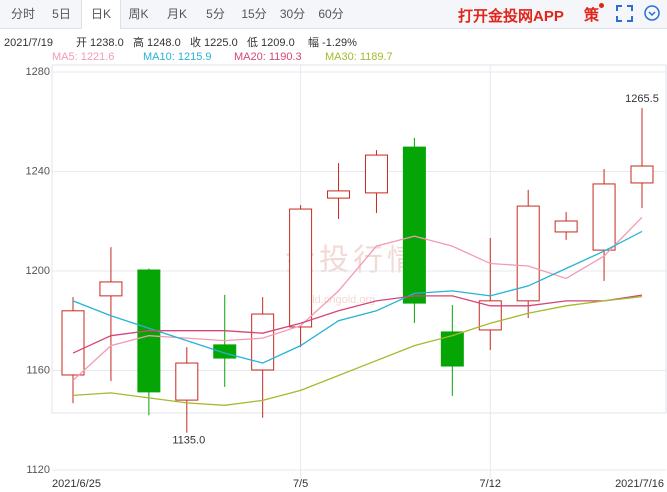 The width and height of the screenshot is (667, 492). What do you see at coordinates (177, 57) in the screenshot?
I see `legend-entry: MA10: 1215.9` at bounding box center [177, 57].